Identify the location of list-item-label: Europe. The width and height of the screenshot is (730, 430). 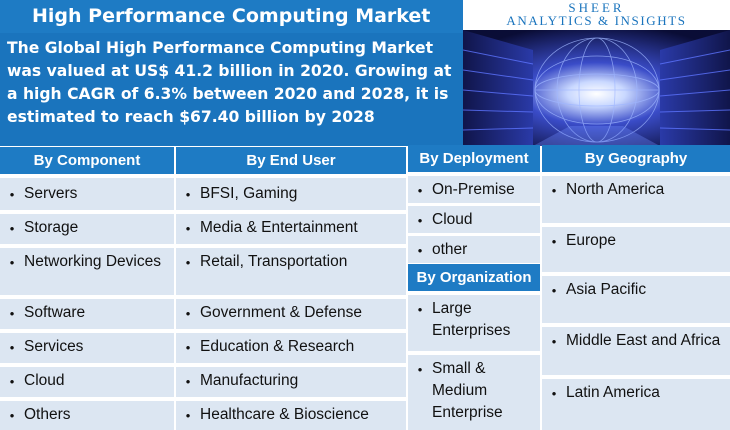
(591, 240).